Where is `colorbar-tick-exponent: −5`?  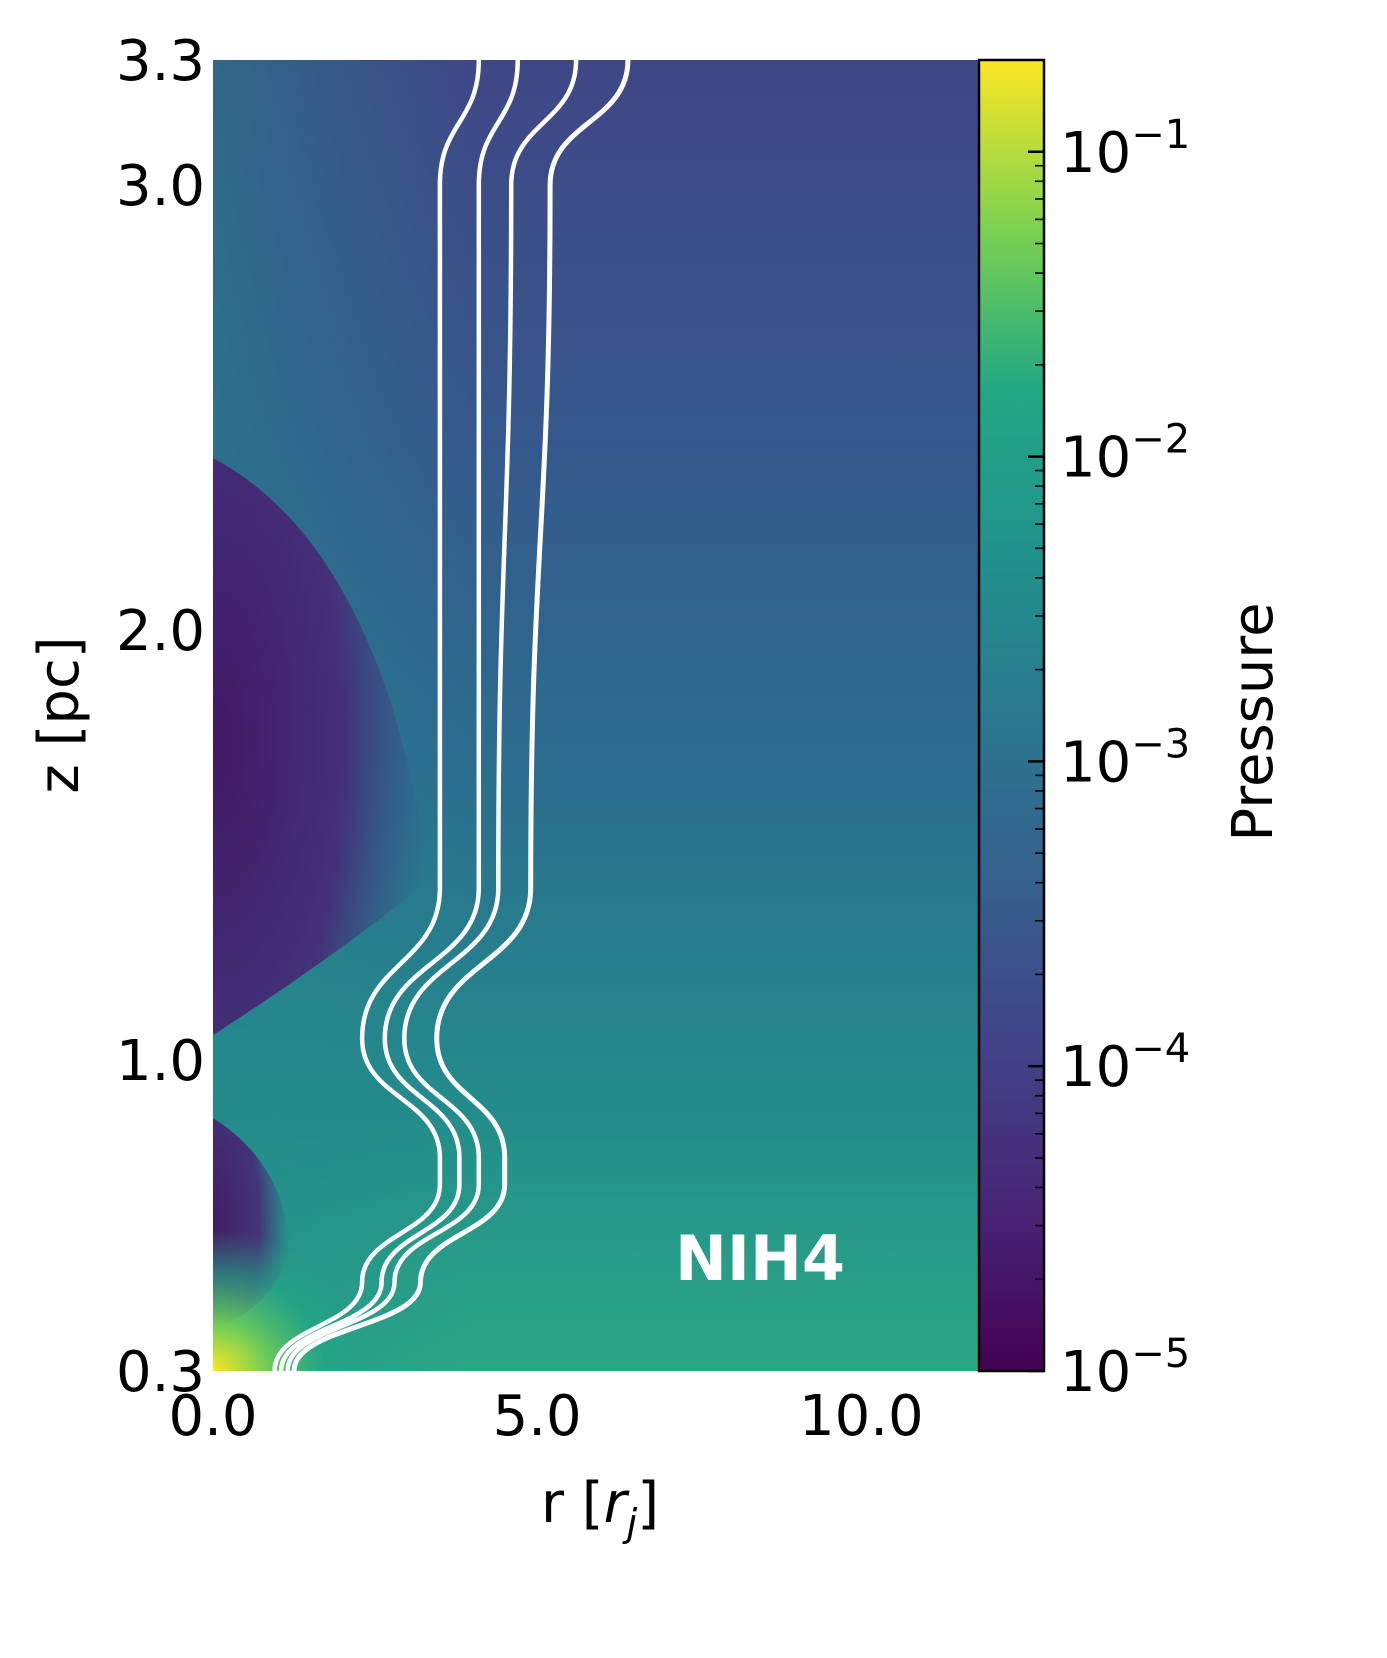 colorbar-tick-exponent: −5 is located at coordinates (1160, 1354).